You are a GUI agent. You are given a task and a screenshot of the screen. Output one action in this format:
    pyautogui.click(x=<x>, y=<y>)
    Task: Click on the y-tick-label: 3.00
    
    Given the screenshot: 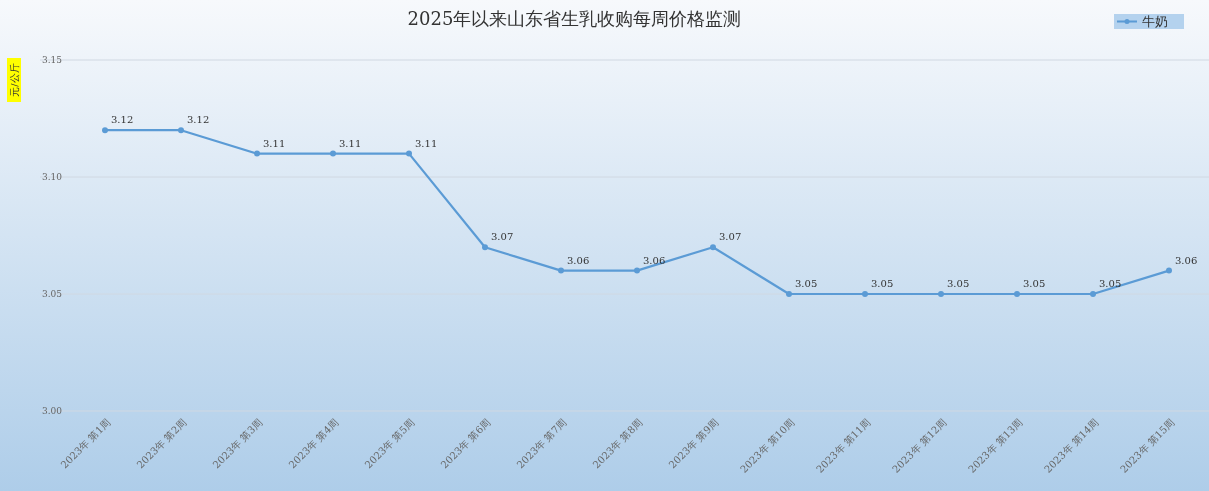 What is the action you would take?
    pyautogui.click(x=52, y=411)
    